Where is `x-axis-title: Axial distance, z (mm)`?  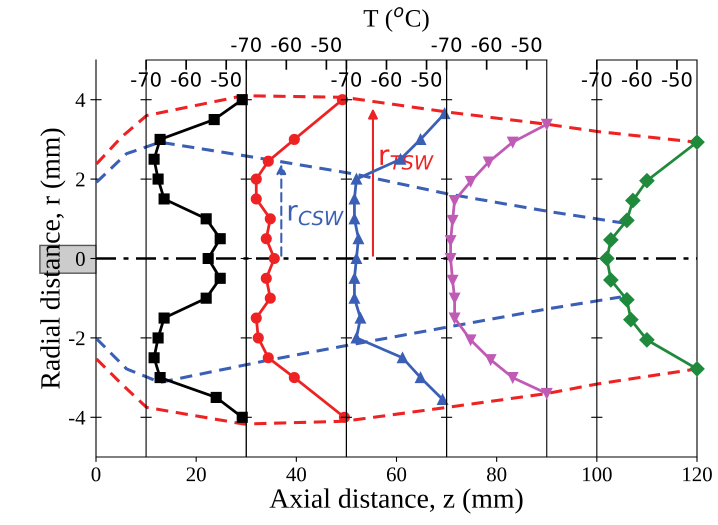 x-axis-title: Axial distance, z (mm) is located at coordinates (396, 501).